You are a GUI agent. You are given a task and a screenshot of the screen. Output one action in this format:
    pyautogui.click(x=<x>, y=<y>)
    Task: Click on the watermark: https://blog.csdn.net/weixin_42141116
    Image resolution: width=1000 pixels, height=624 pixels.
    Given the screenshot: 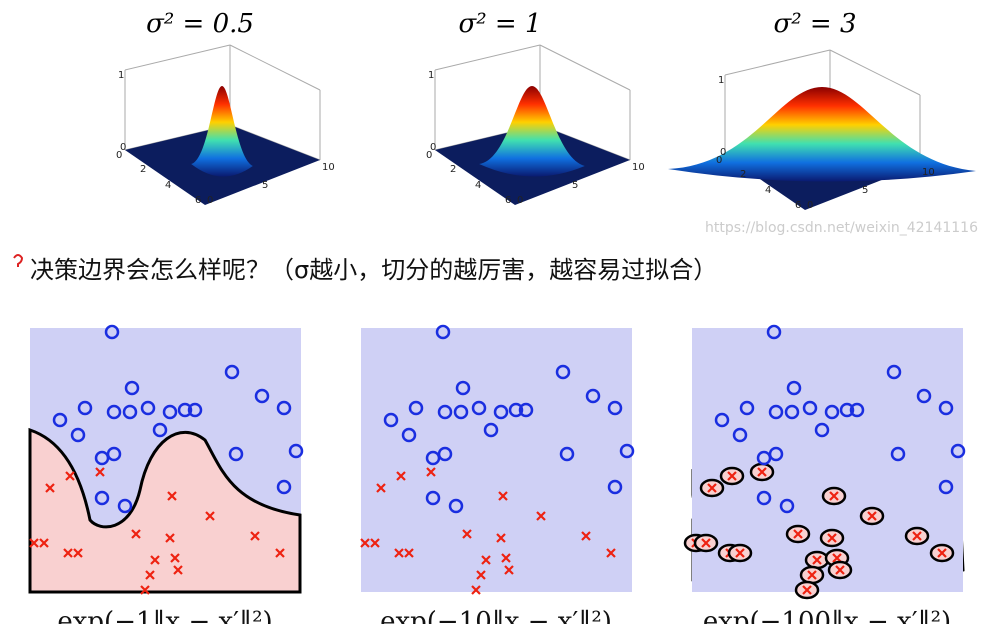 What is the action you would take?
    pyautogui.click(x=841, y=228)
    